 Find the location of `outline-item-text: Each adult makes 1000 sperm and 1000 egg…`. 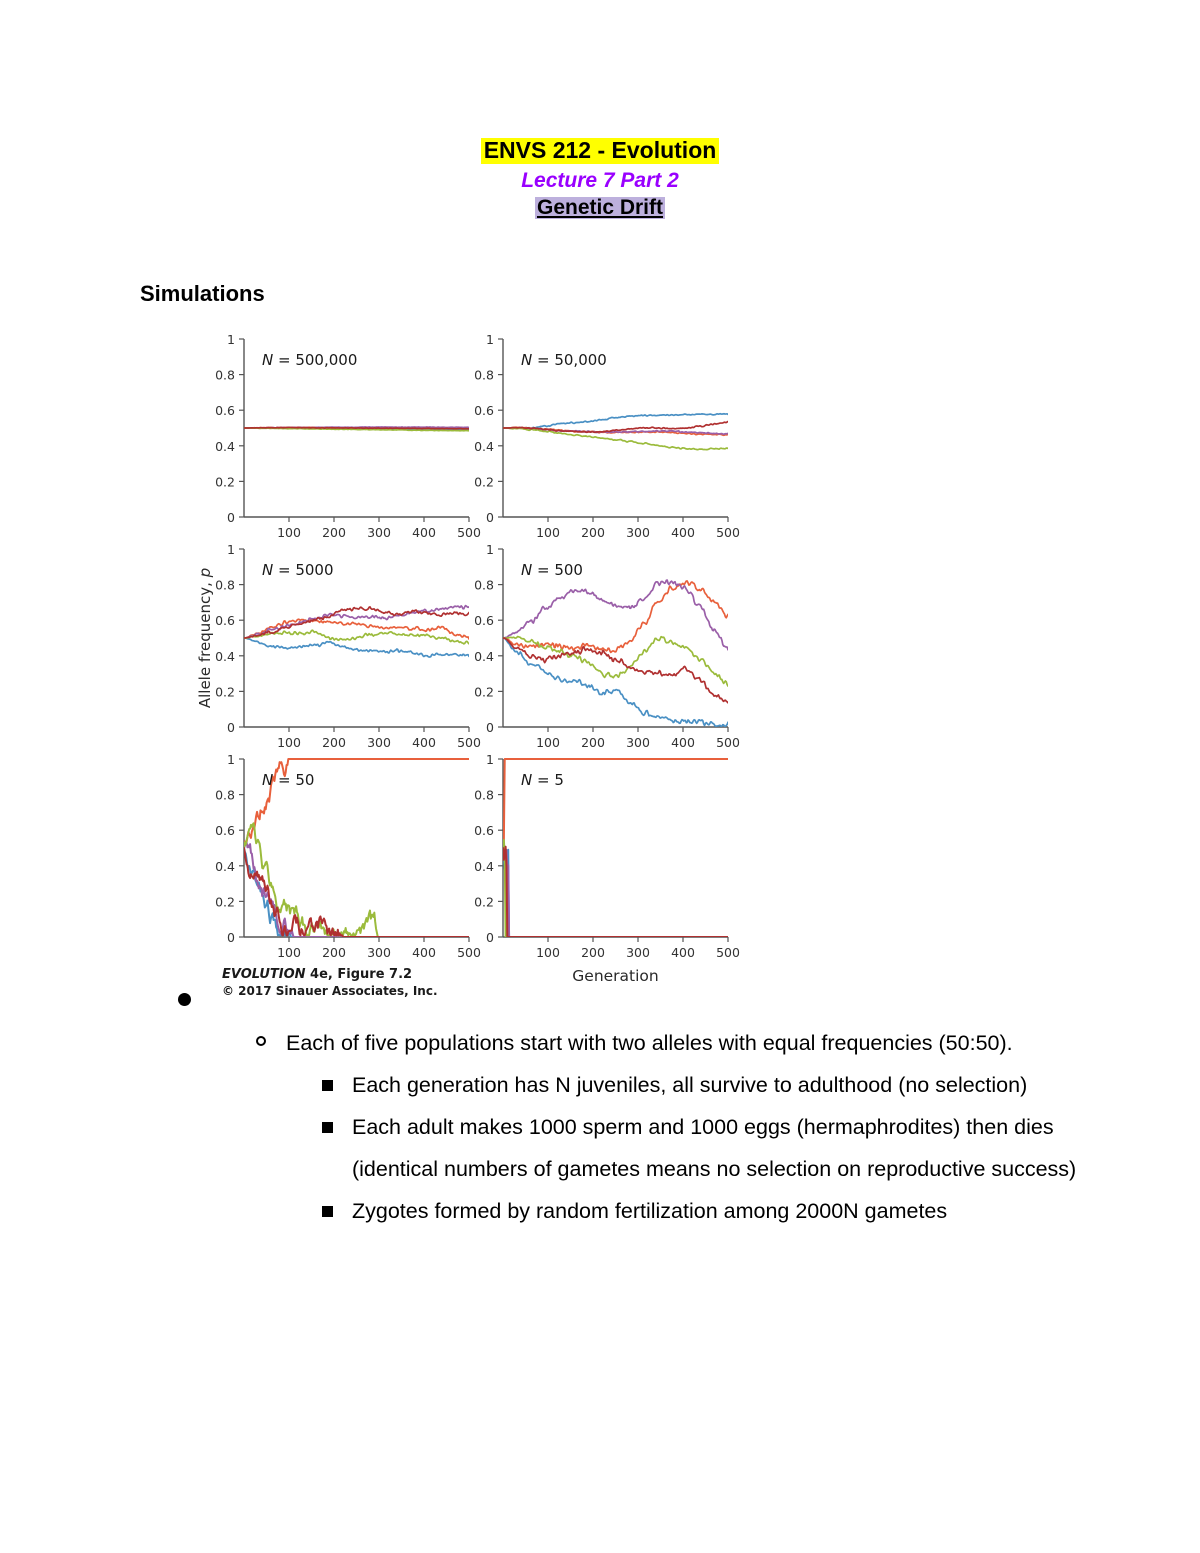

outline-item-text: Each adult makes 1000 sperm and 1000 egg… is located at coordinates (714, 1148).